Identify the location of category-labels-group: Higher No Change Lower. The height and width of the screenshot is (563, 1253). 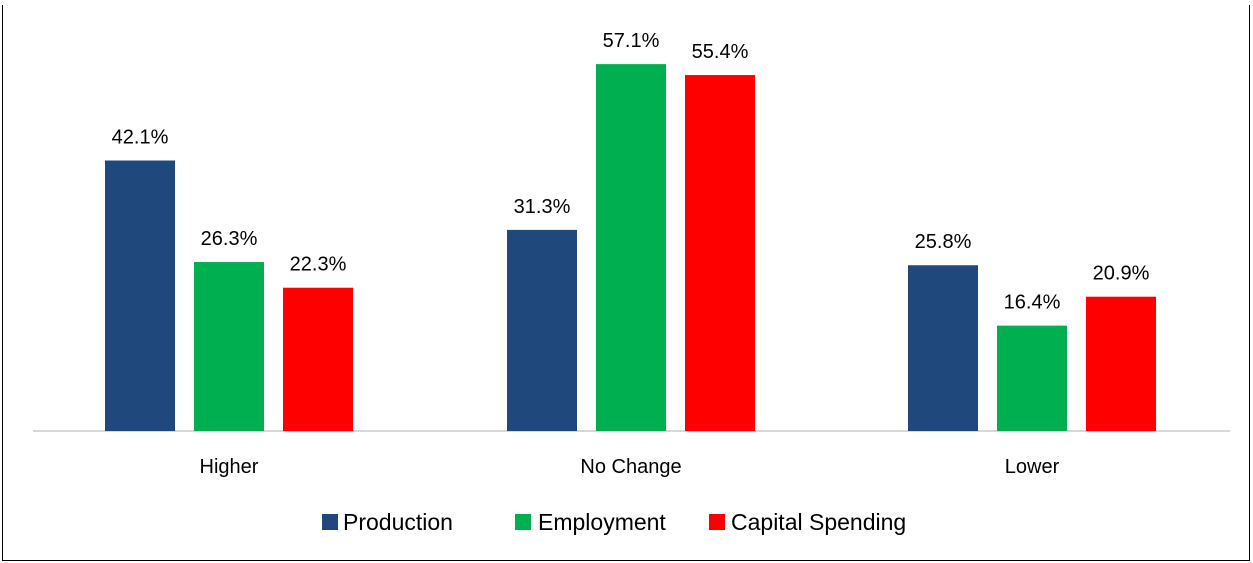
(630, 467).